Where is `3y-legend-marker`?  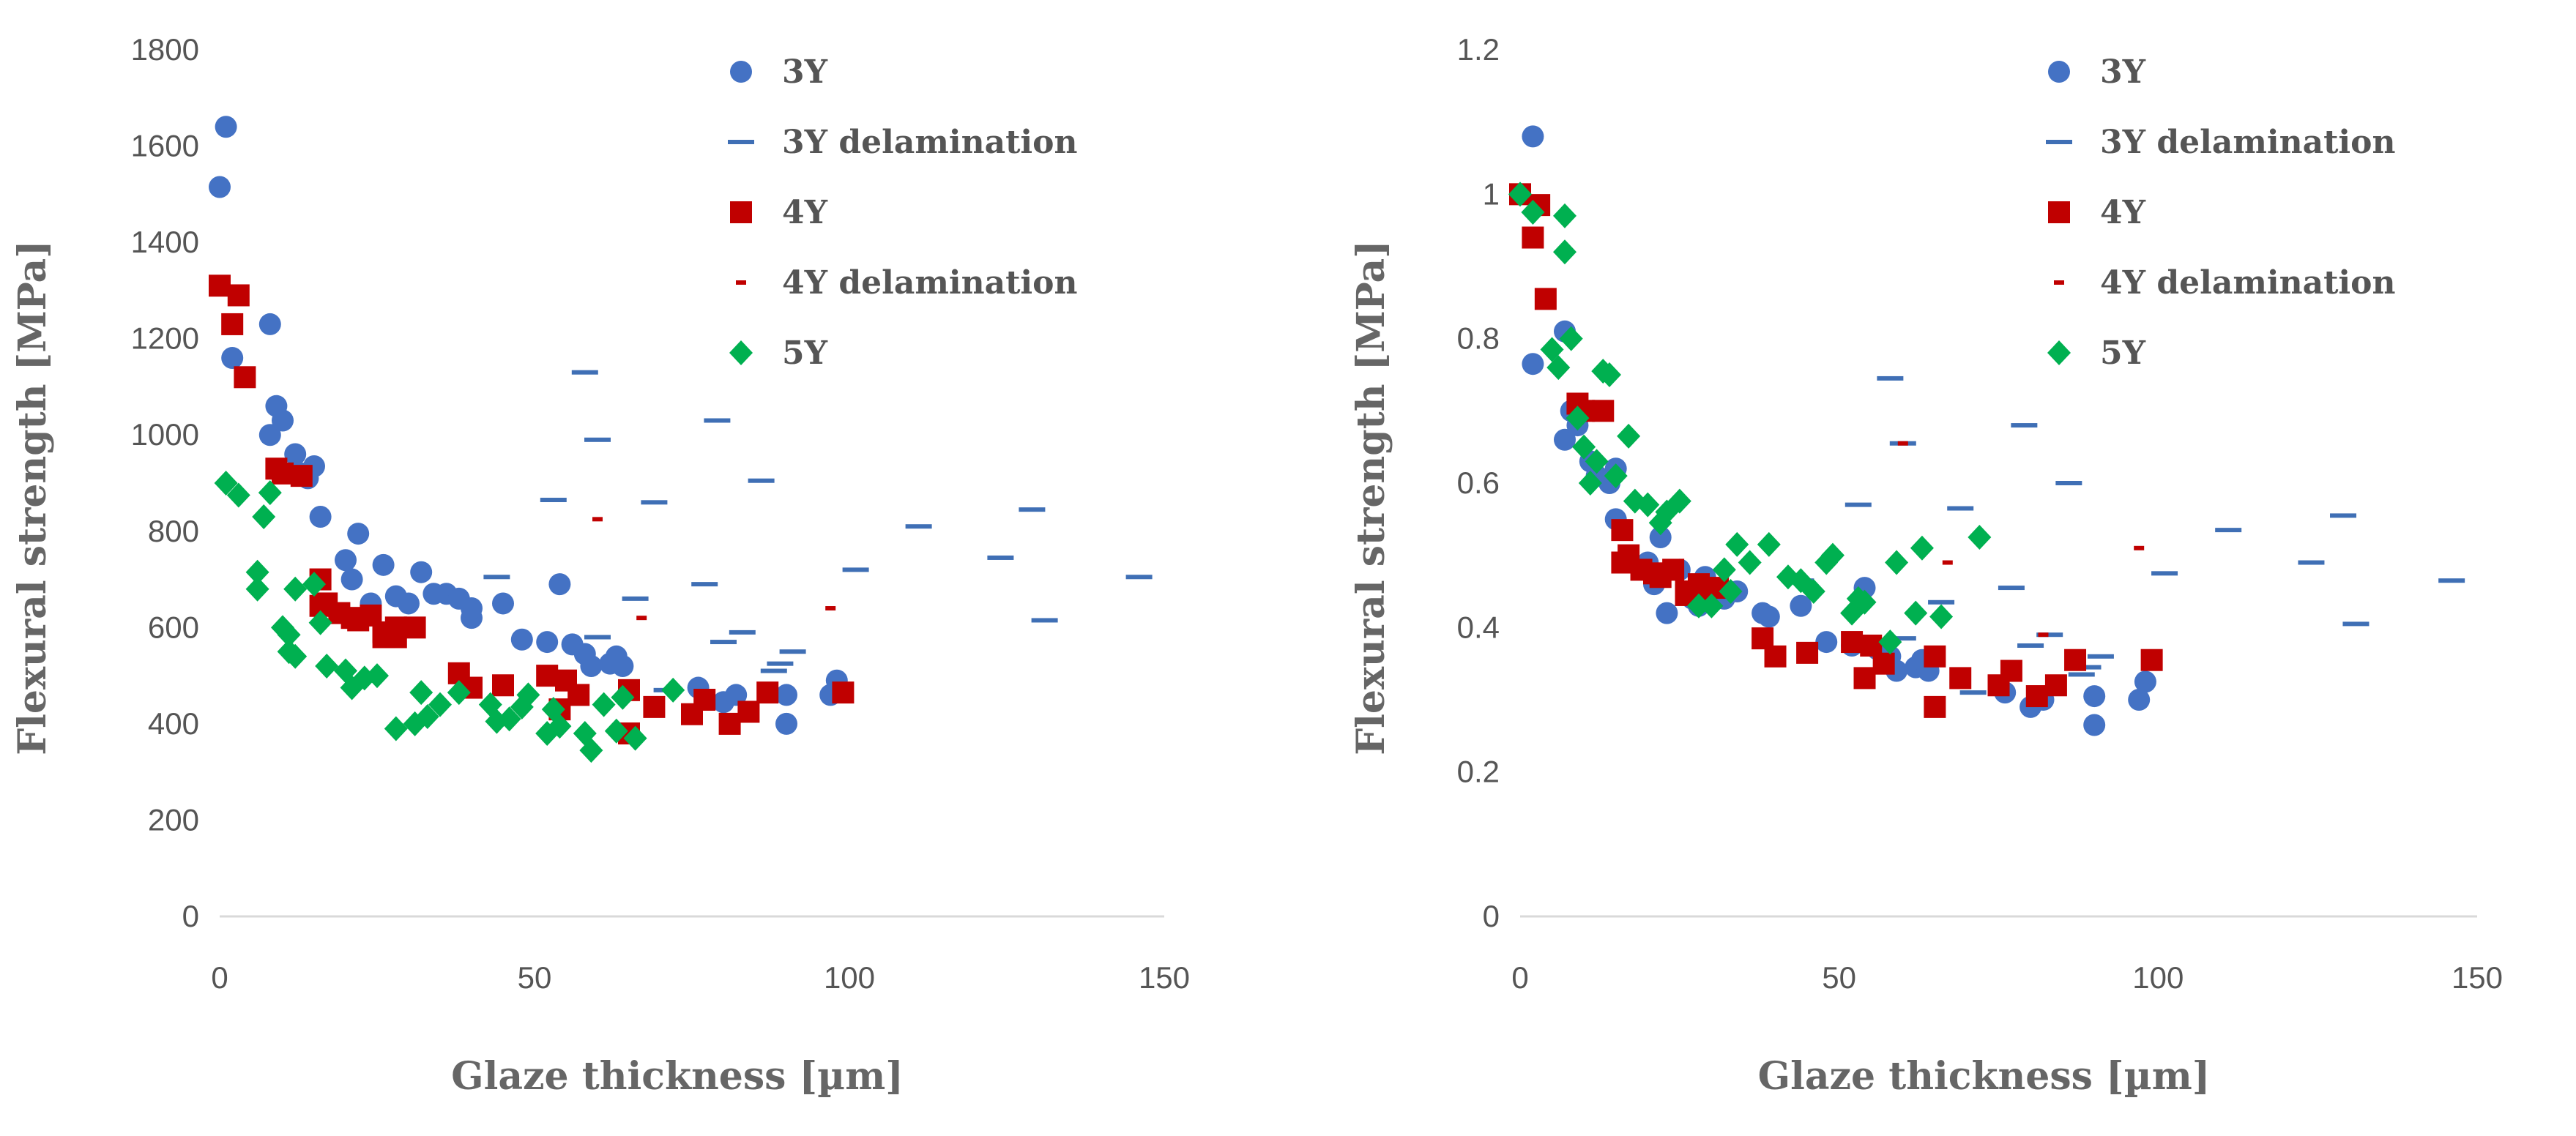
3y-legend-marker is located at coordinates (741, 72).